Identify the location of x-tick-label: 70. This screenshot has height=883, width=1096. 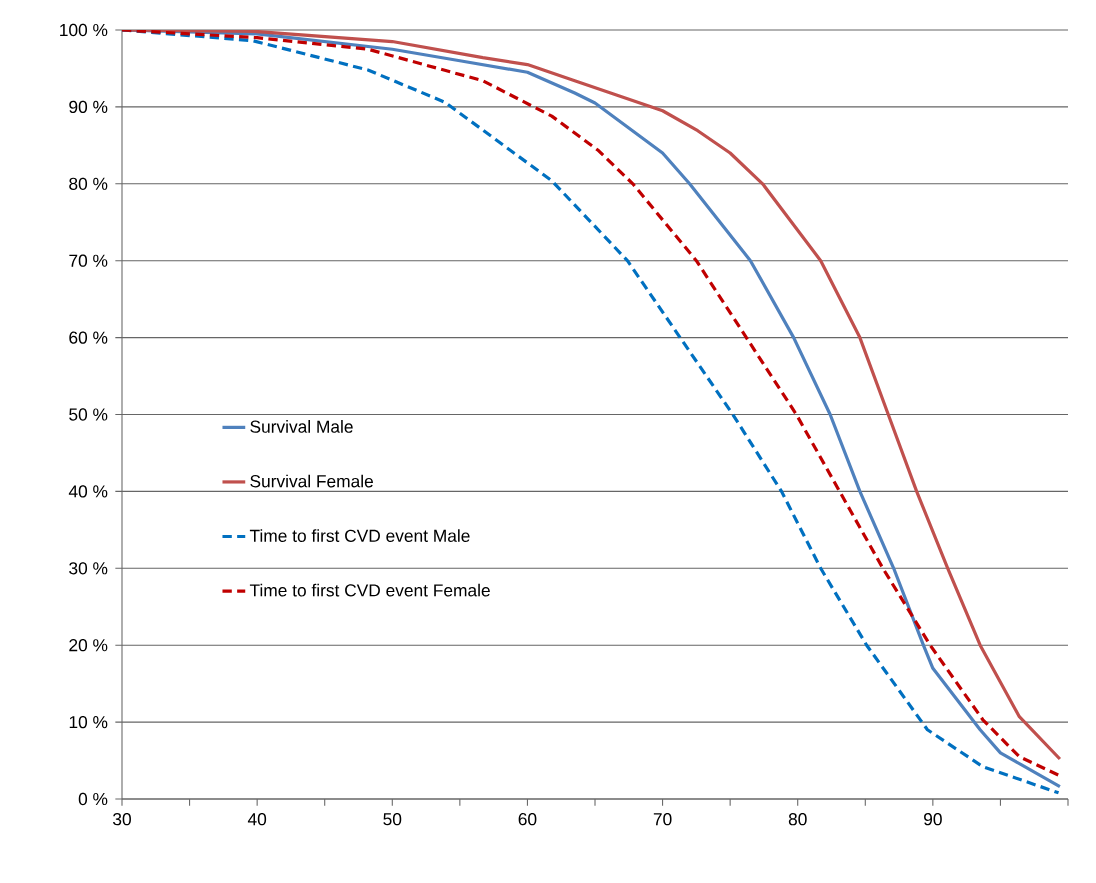
(662, 819).